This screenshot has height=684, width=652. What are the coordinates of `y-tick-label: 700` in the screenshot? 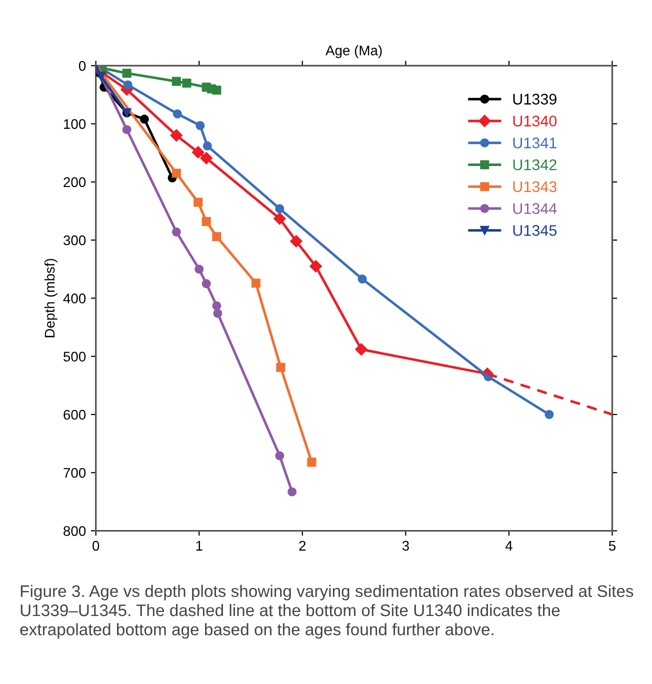 It's located at (75, 473).